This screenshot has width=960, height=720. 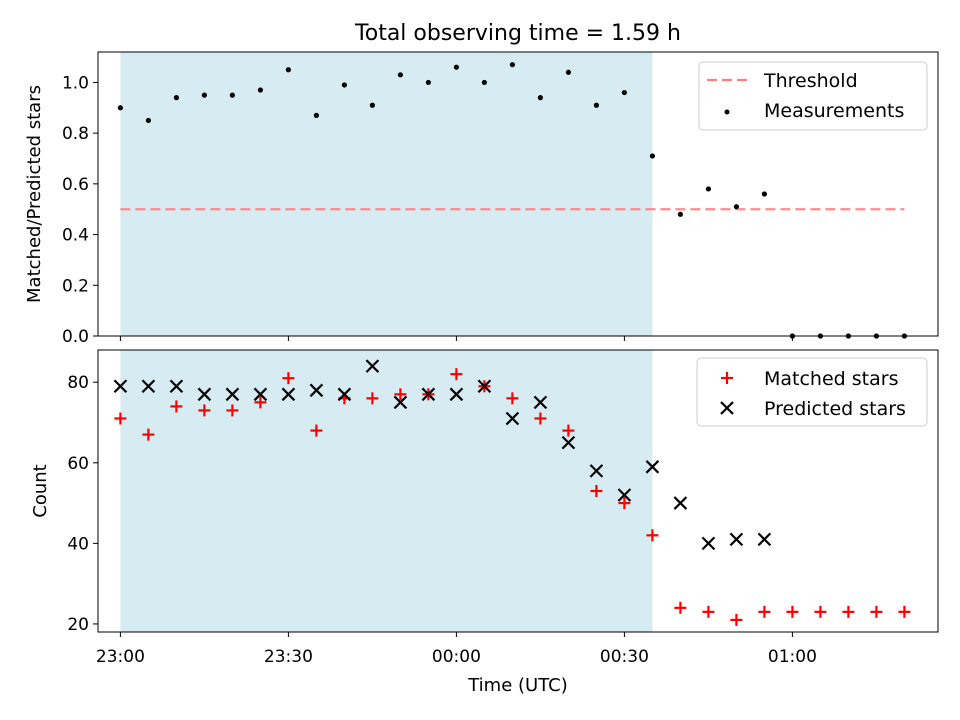 I want to click on y-tick-label: 0.2, so click(x=75, y=286).